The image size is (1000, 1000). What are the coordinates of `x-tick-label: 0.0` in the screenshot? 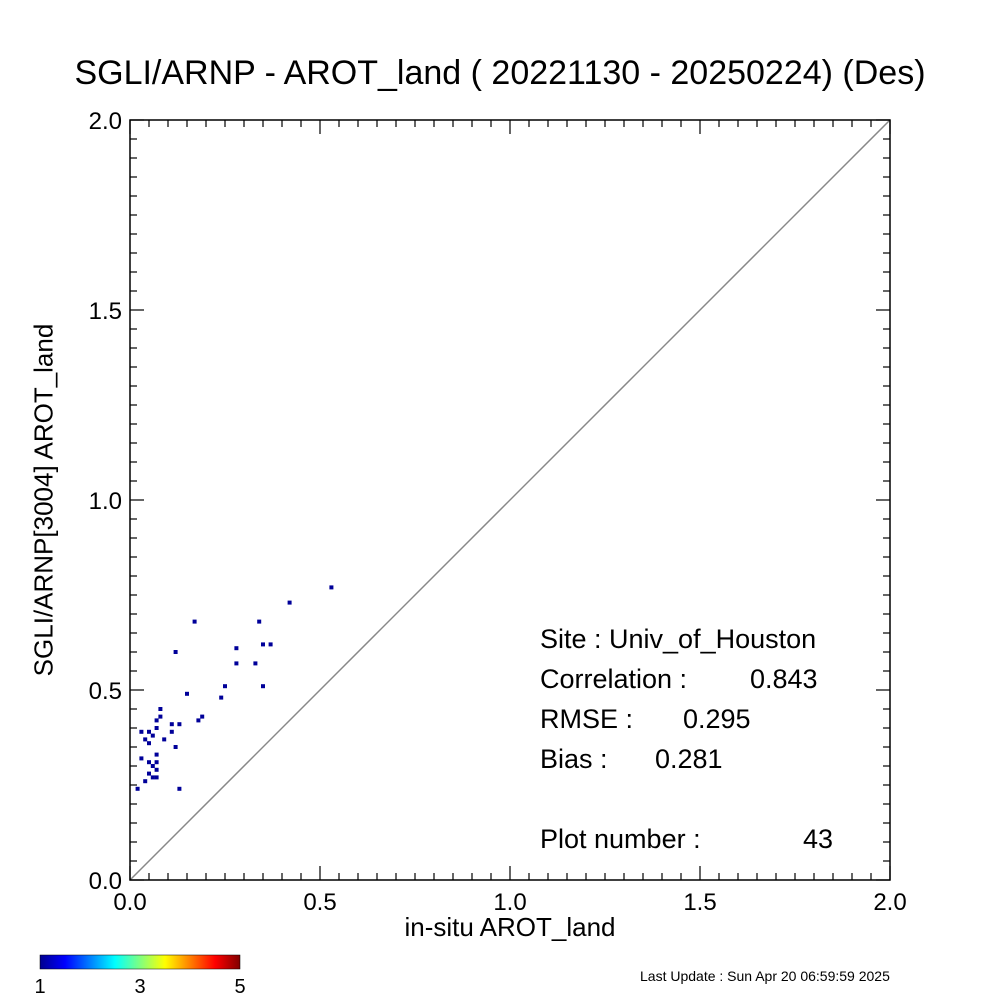 It's located at (129, 902).